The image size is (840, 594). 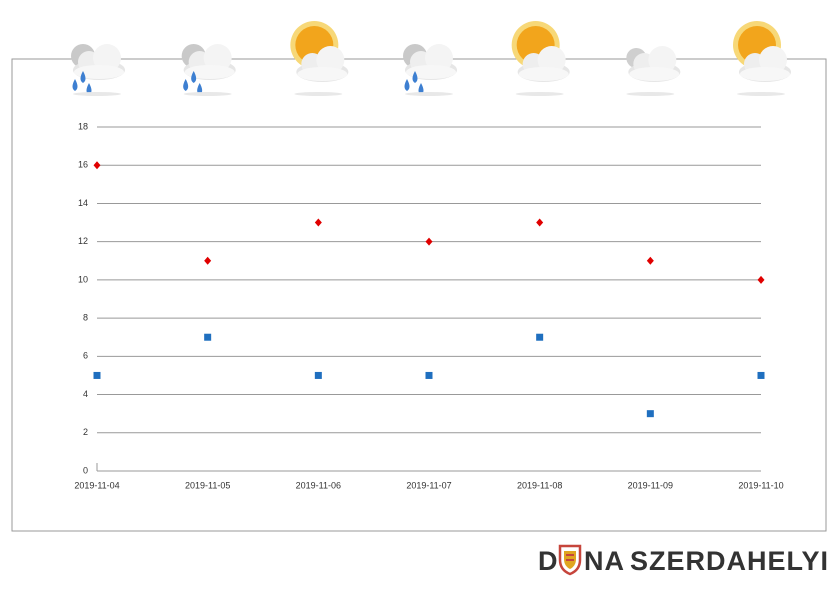 I want to click on logo-text: D, so click(x=548, y=561).